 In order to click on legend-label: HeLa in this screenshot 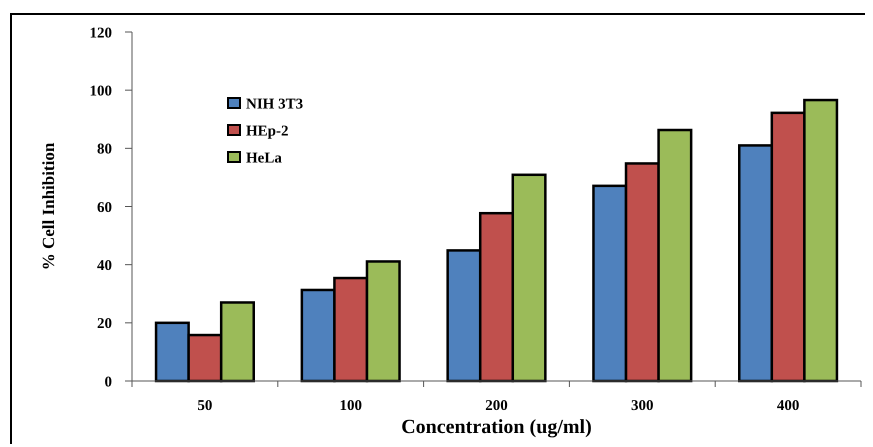, I will do `click(264, 158)`.